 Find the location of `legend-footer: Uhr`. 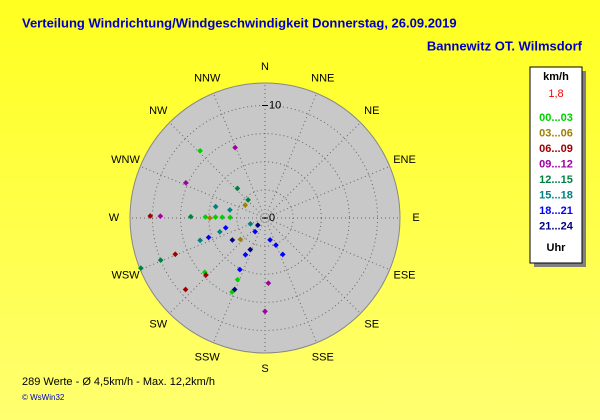

legend-footer: Uhr is located at coordinates (557, 248).